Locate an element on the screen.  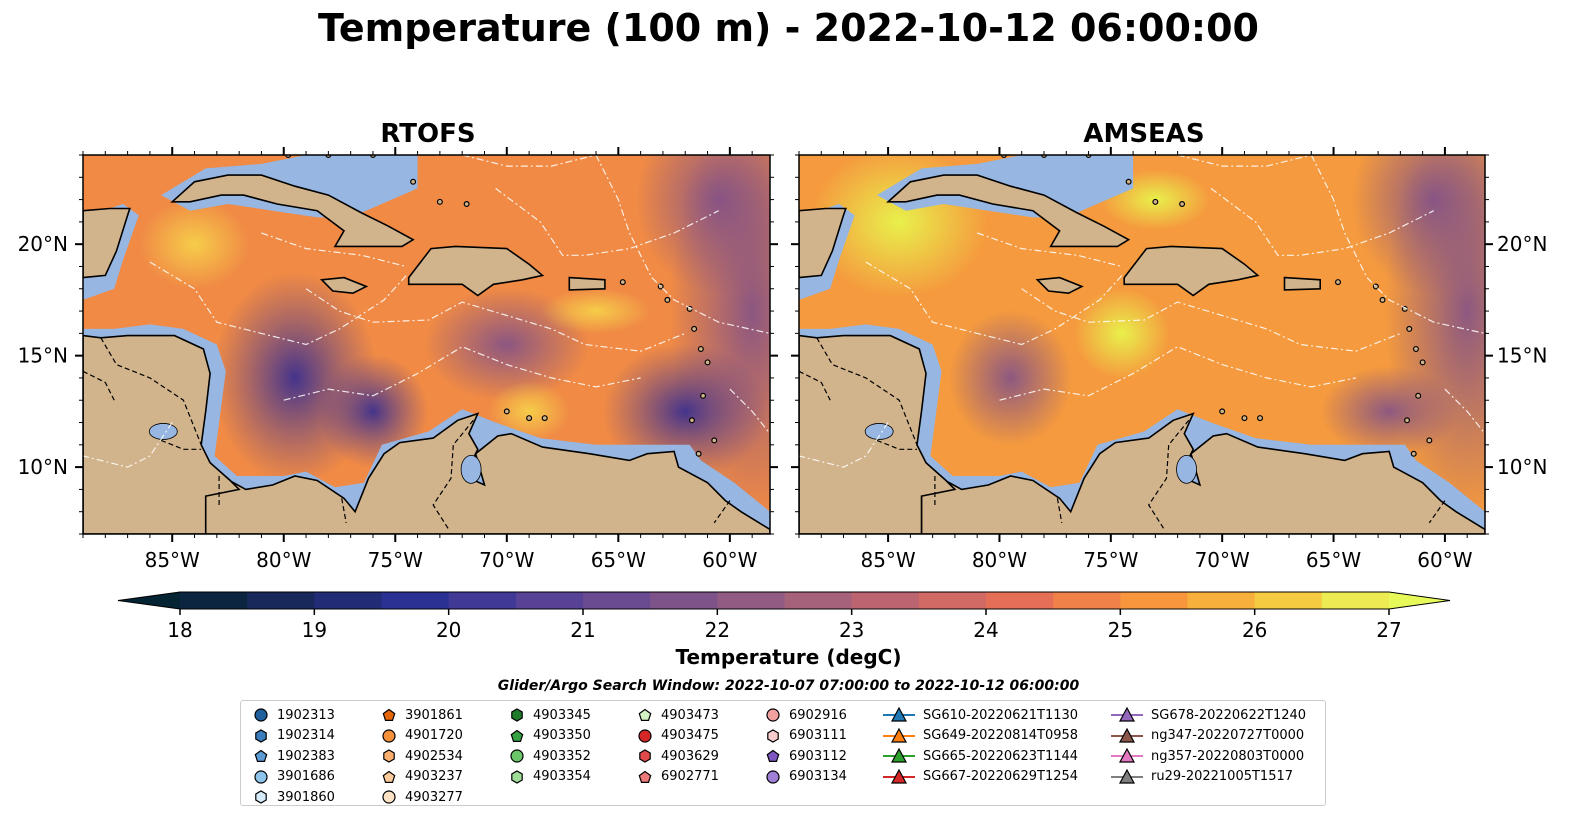
legend-label: 4902534 is located at coordinates (434, 756).